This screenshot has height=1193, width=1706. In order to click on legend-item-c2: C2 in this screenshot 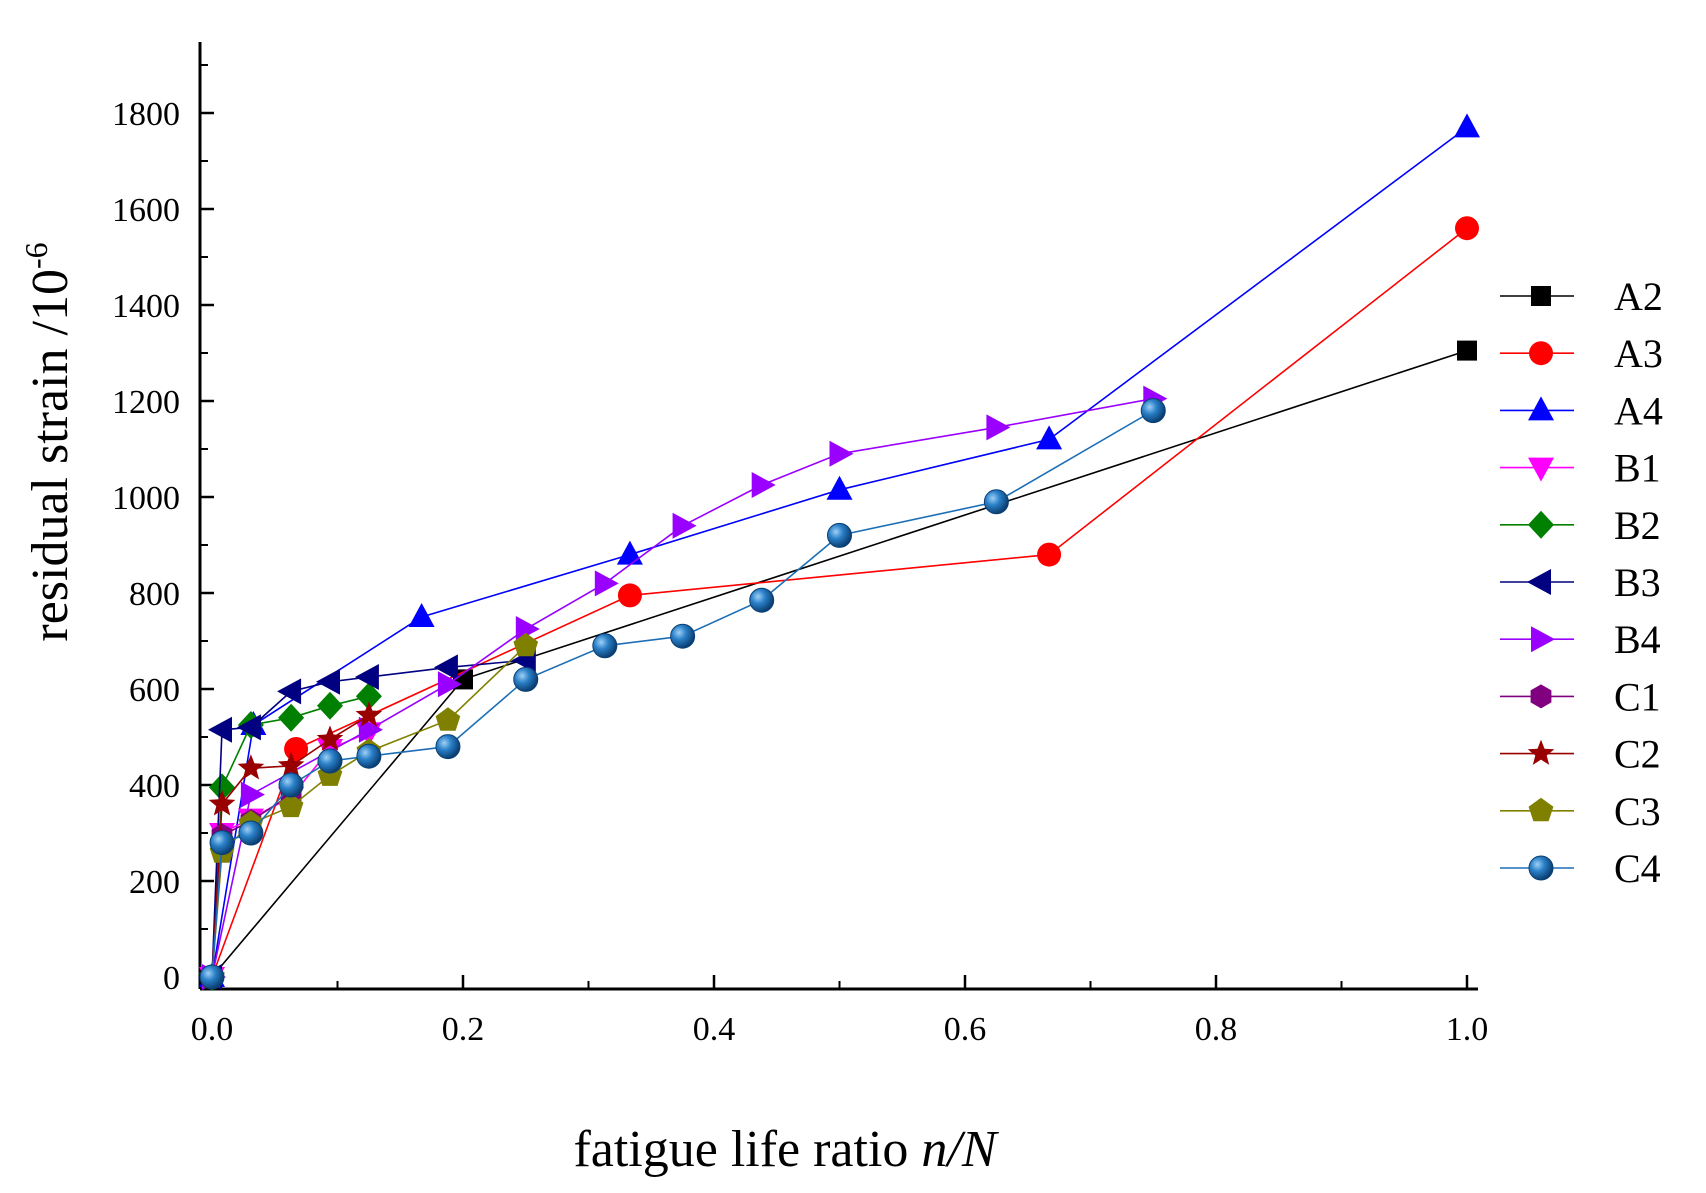, I will do `click(1580, 754)`.